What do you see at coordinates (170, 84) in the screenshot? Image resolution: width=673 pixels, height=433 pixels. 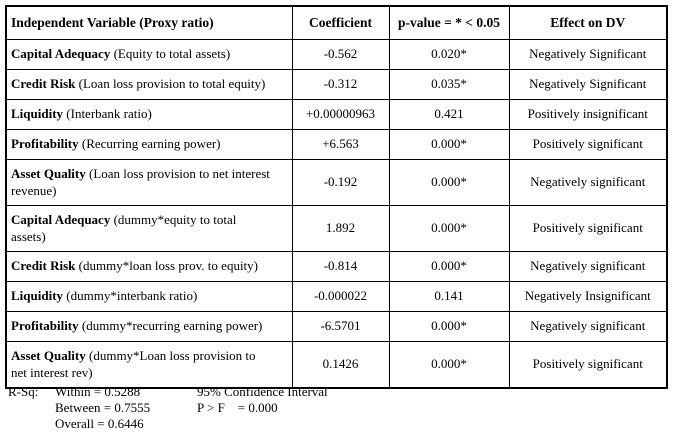 I see `variable-detail: (Loan loss provision to total equity)` at bounding box center [170, 84].